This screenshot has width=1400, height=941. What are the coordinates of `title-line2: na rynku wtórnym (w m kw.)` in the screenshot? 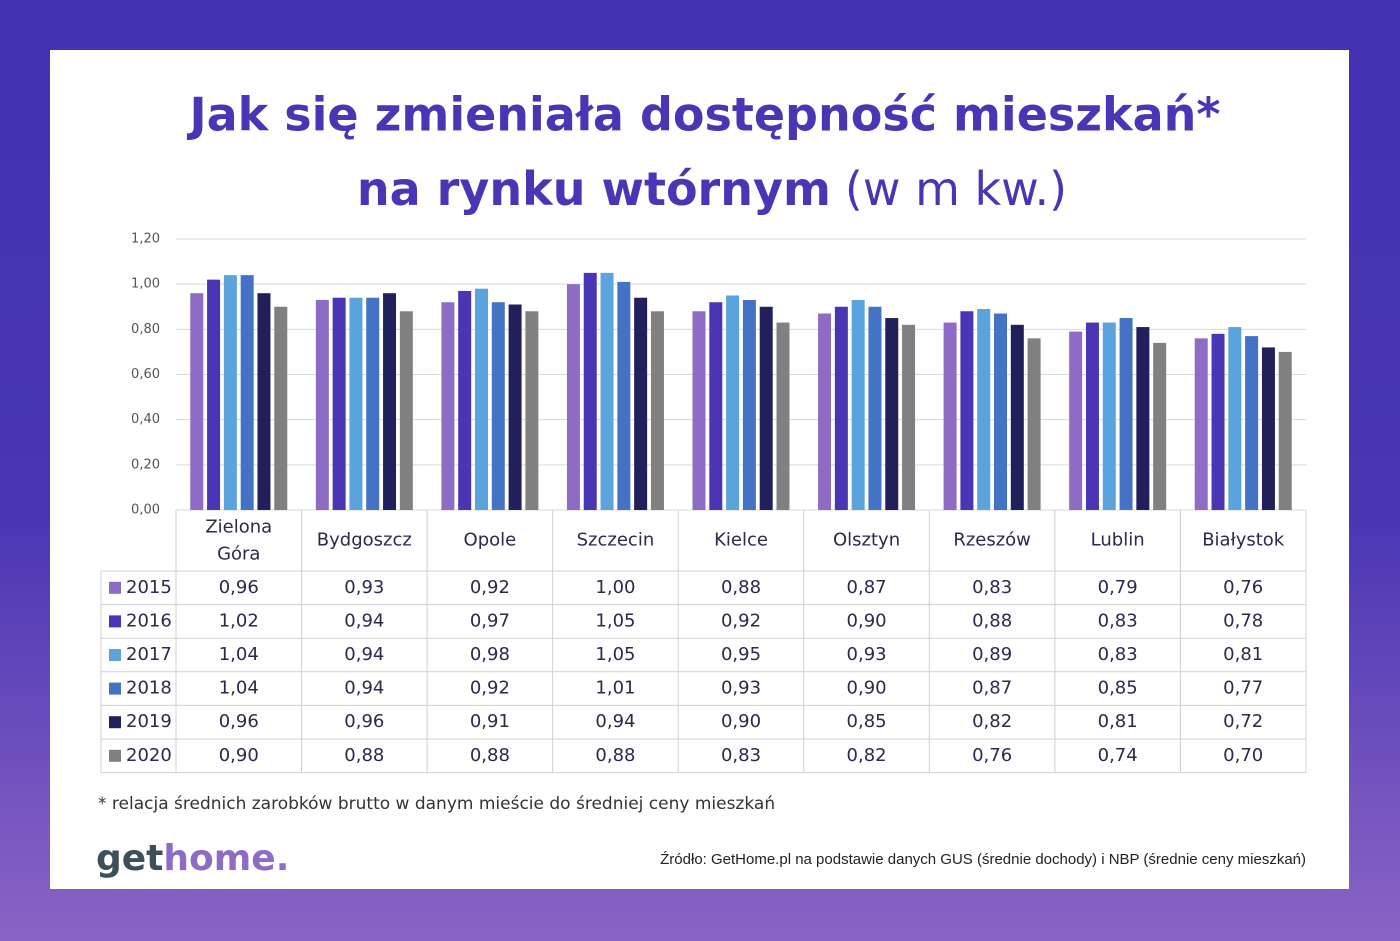 It's located at (712, 189).